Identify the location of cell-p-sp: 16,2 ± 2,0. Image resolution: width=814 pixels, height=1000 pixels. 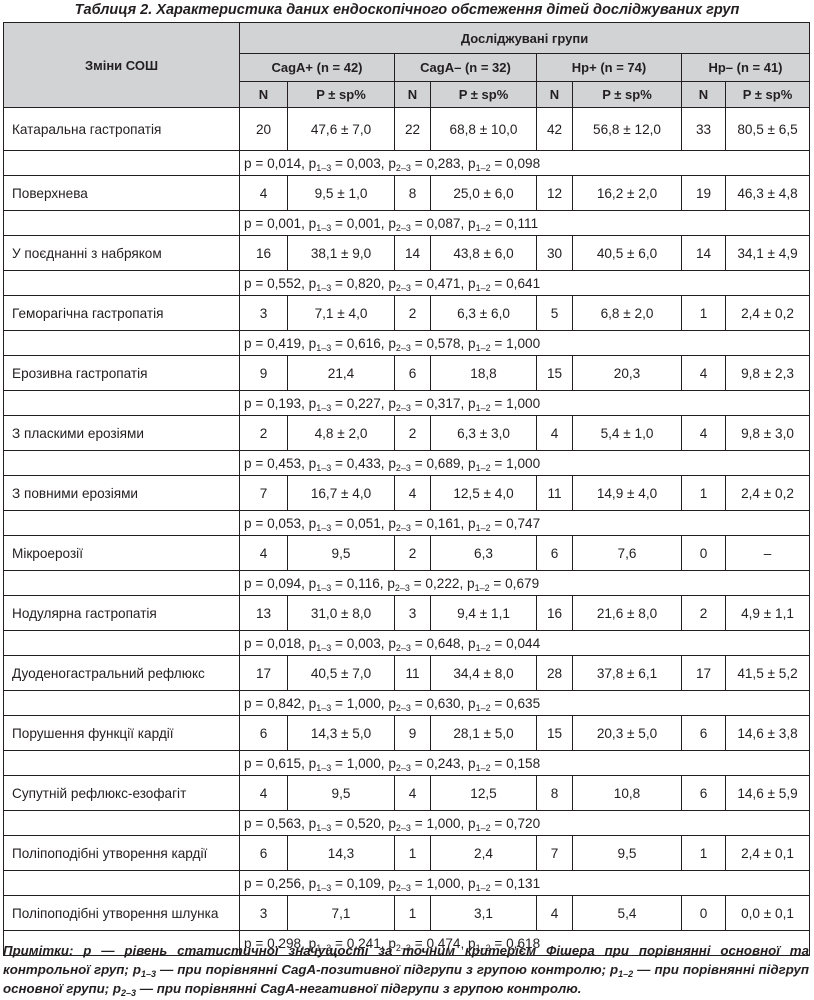
(627, 193).